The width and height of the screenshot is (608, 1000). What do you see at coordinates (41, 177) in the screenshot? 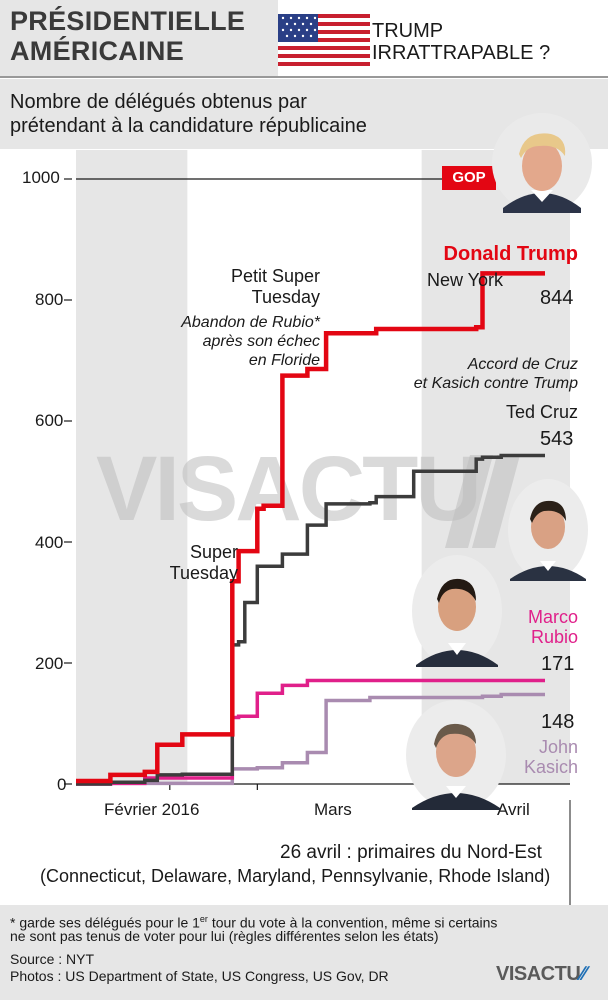
I see `ytick-1000: 1000` at bounding box center [41, 177].